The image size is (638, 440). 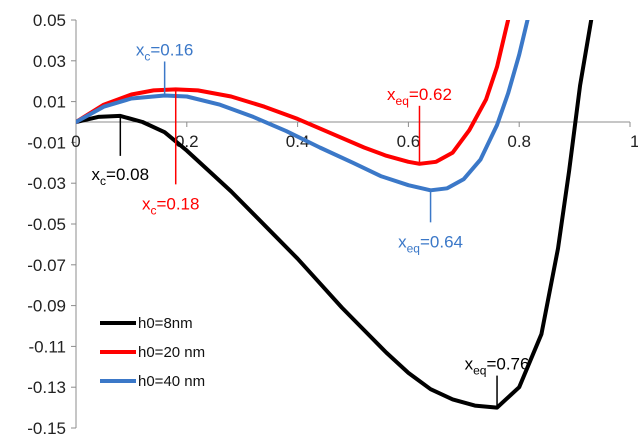 I want to click on annotation-label: xc=0.18, so click(x=171, y=205).